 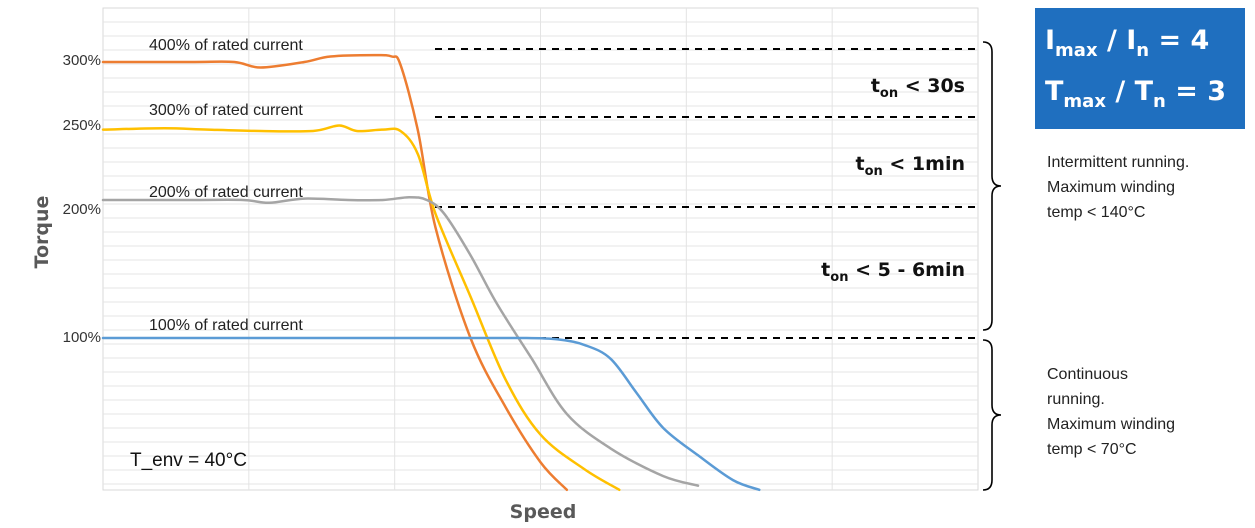 What do you see at coordinates (1087, 374) in the screenshot?
I see `continuous-note-line: Continuous` at bounding box center [1087, 374].